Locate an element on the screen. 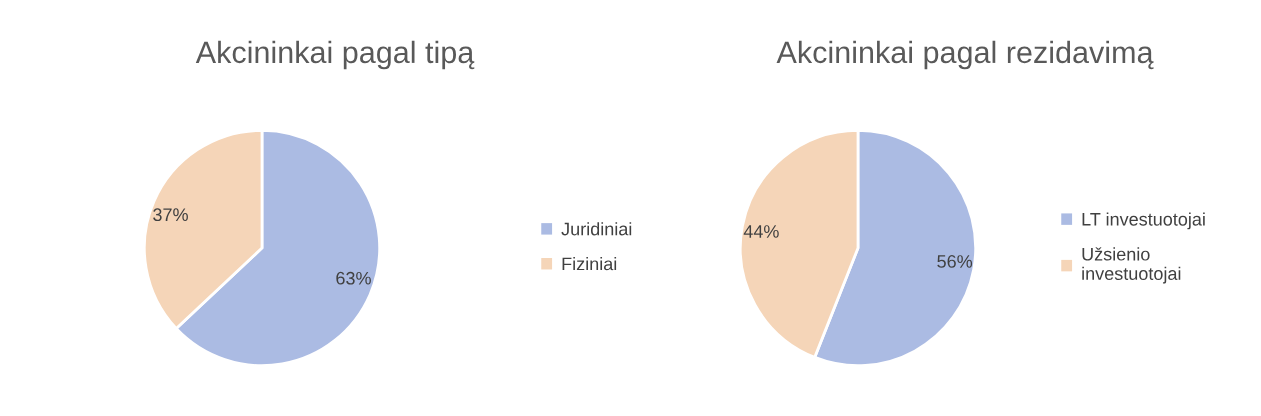 This screenshot has width=1261, height=416. chart-title: Akcininkai pagal tipą is located at coordinates (335, 55).